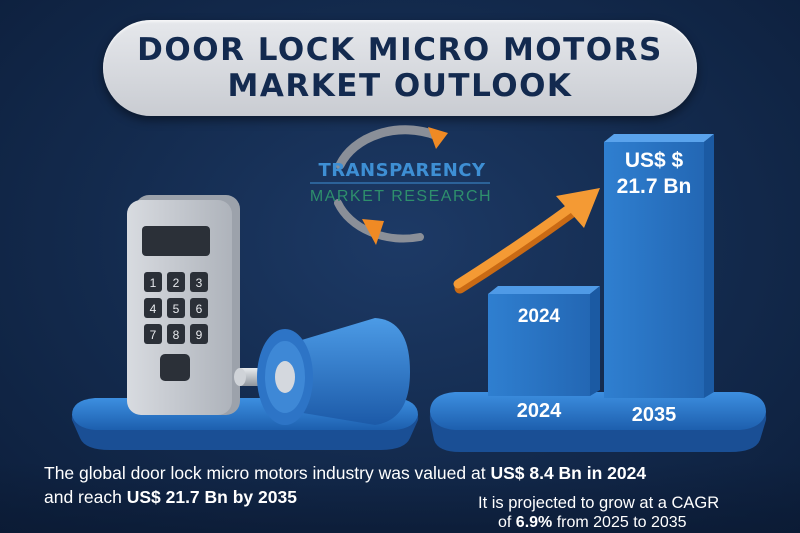  I want to click on logo-name: TRANSPARENCY, so click(402, 170).